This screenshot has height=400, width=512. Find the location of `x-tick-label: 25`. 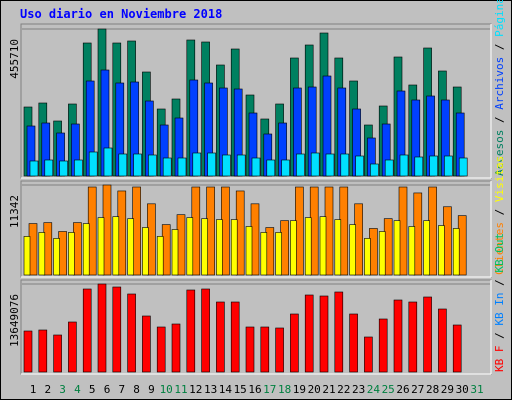

x-tick-label: 25 is located at coordinates (388, 389).